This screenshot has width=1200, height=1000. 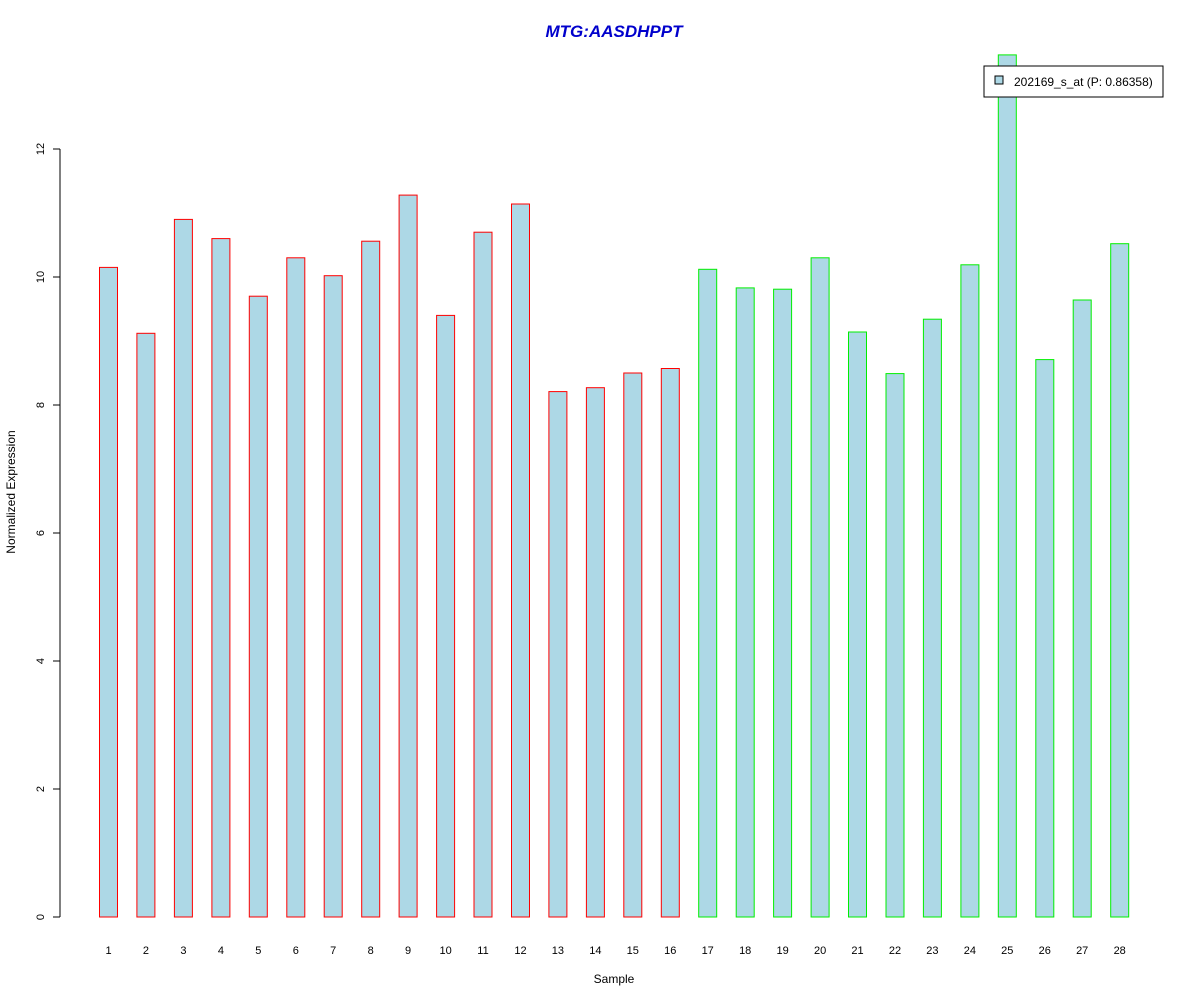 I want to click on y-tick-label: 12, so click(x=41, y=149).